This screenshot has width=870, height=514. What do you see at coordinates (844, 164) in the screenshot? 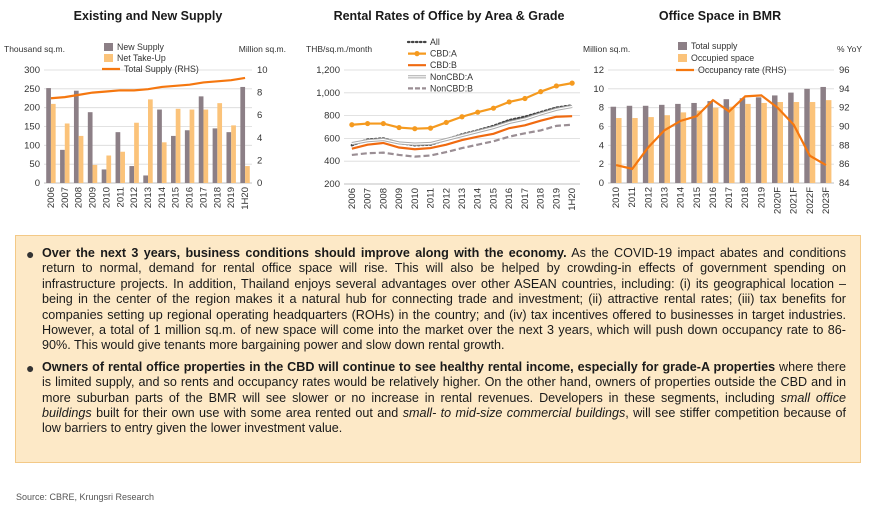
I see `y2-tick-label: 86` at bounding box center [844, 164].